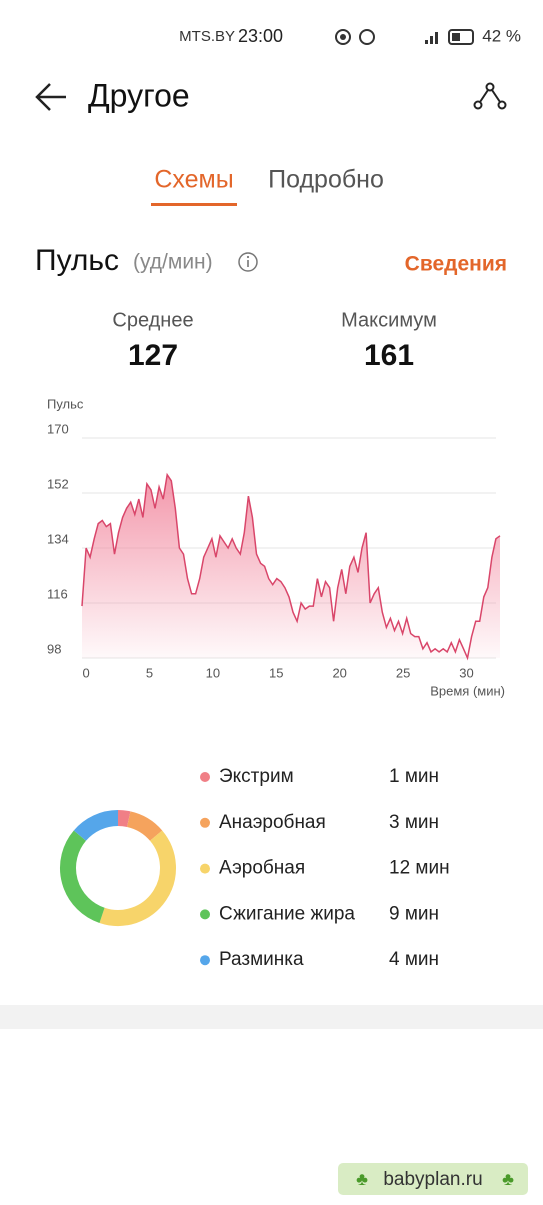 The image size is (543, 1205). I want to click on stat-value: 161, so click(389, 355).